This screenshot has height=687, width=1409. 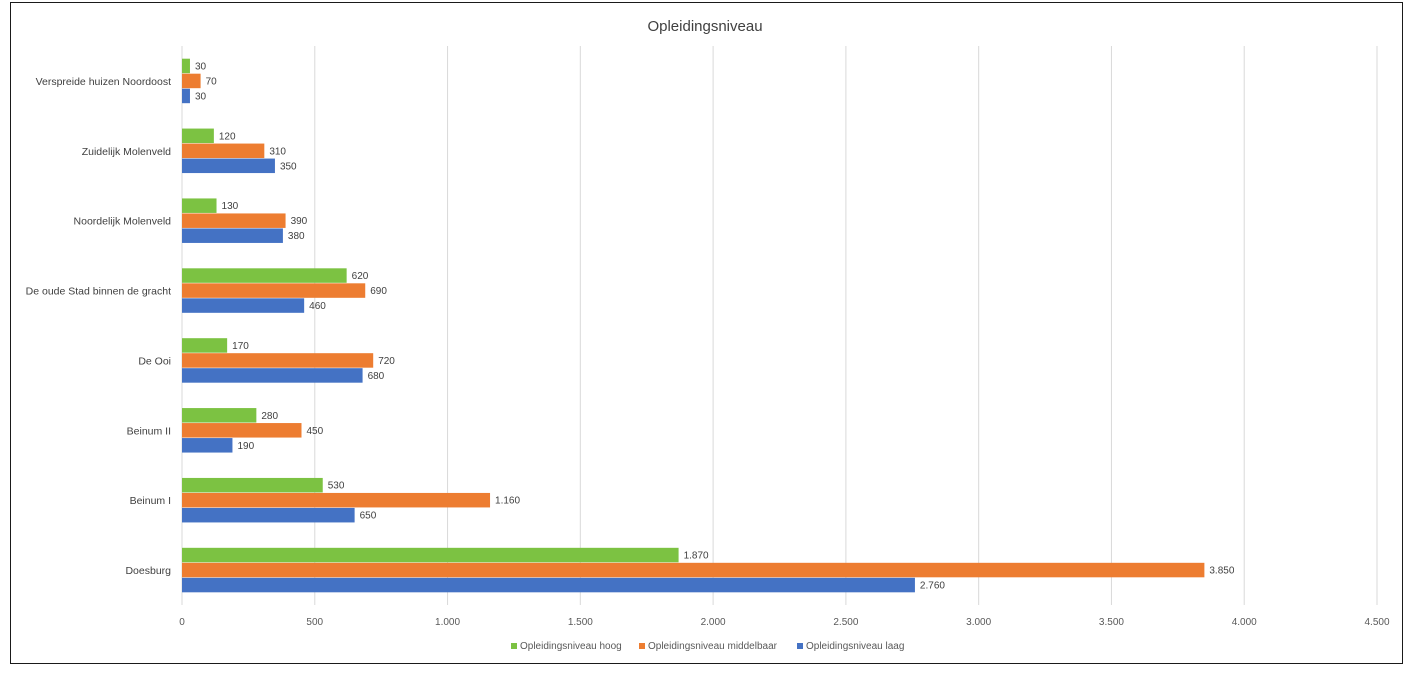 What do you see at coordinates (317, 306) in the screenshot?
I see `data-label: 460` at bounding box center [317, 306].